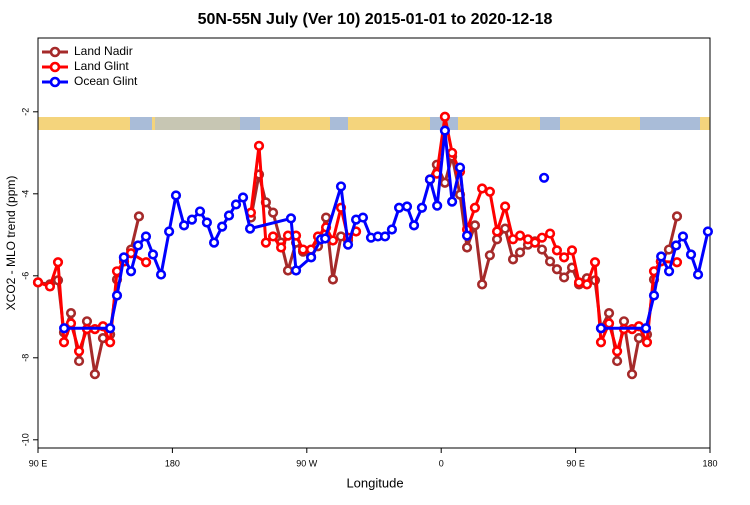 This screenshot has width=750, height=505. Describe the element at coordinates (103, 51) in the screenshot. I see `legend-label: Land Nadir` at that location.